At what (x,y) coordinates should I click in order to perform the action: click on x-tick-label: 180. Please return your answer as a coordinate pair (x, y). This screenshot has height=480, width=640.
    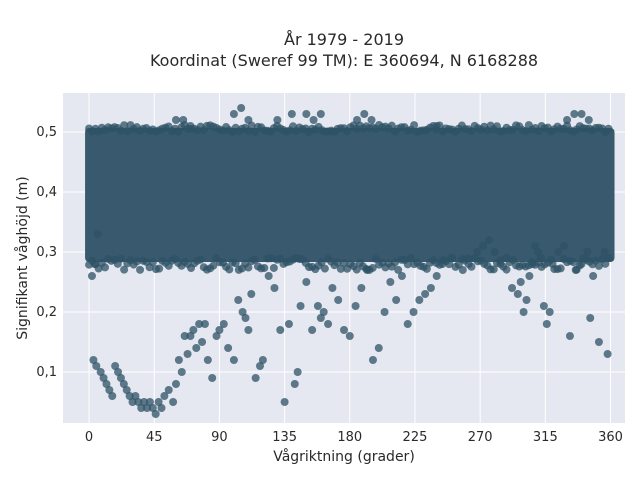
    Looking at the image, I should click on (349, 437).